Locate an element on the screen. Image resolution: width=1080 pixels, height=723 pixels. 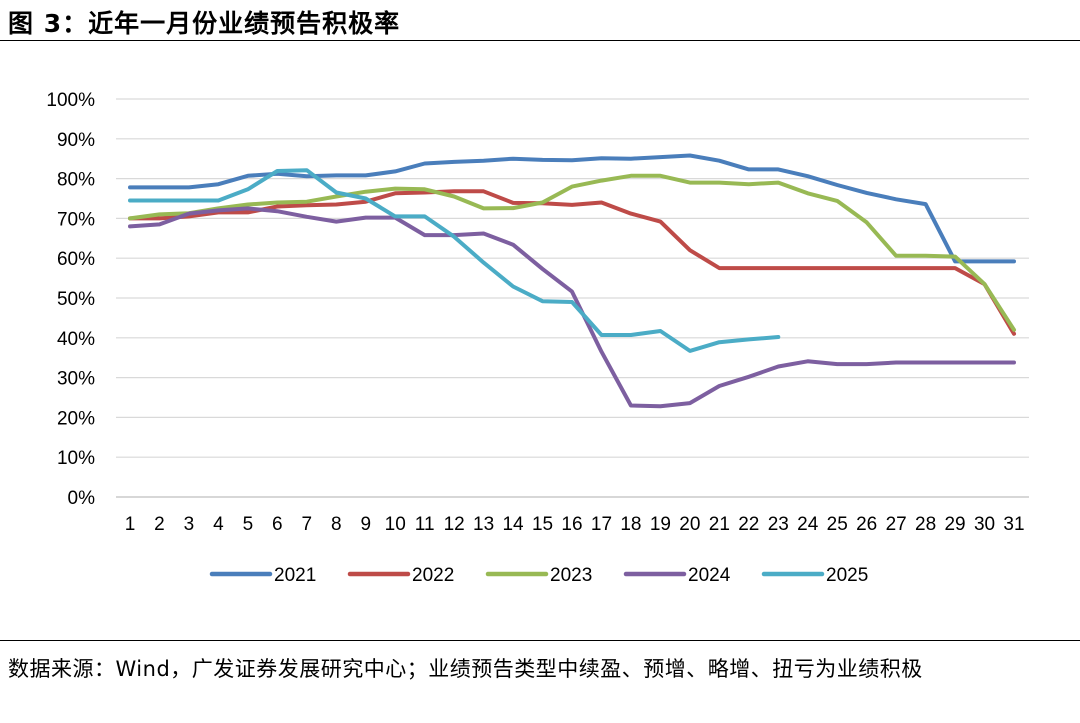
x-tick-label: 25 is located at coordinates (837, 524).